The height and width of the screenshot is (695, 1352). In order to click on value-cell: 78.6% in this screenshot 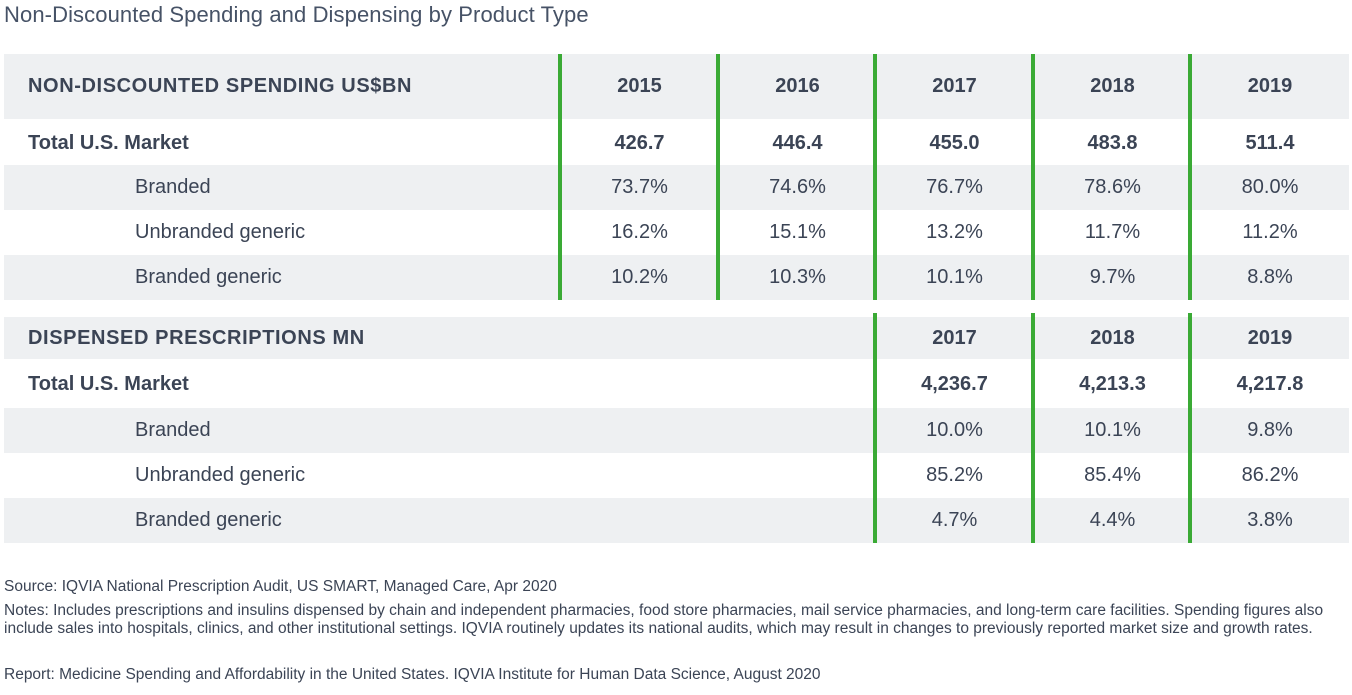, I will do `click(1112, 187)`.